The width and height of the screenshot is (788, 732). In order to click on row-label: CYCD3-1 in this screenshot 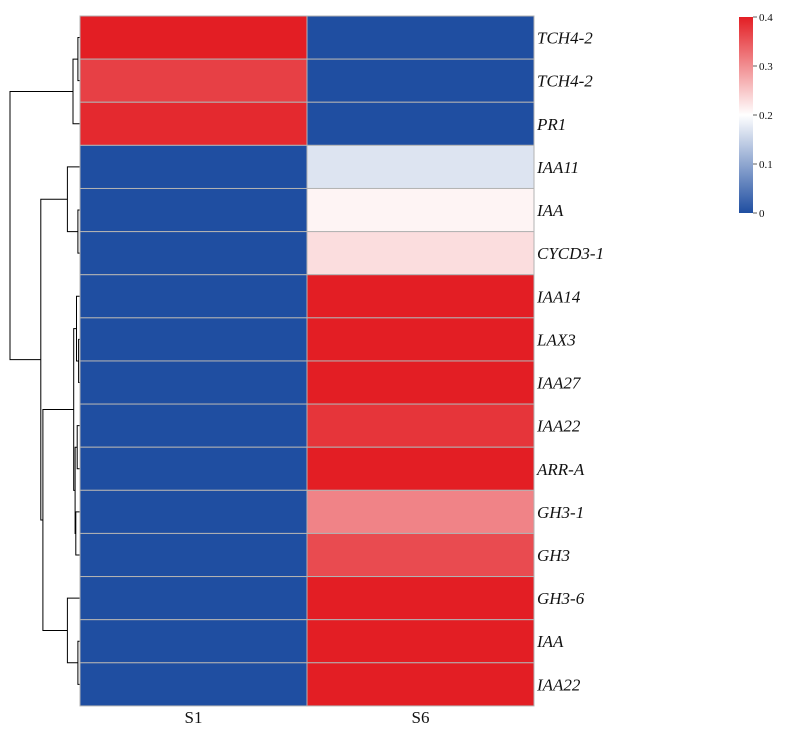, I will do `click(570, 253)`.